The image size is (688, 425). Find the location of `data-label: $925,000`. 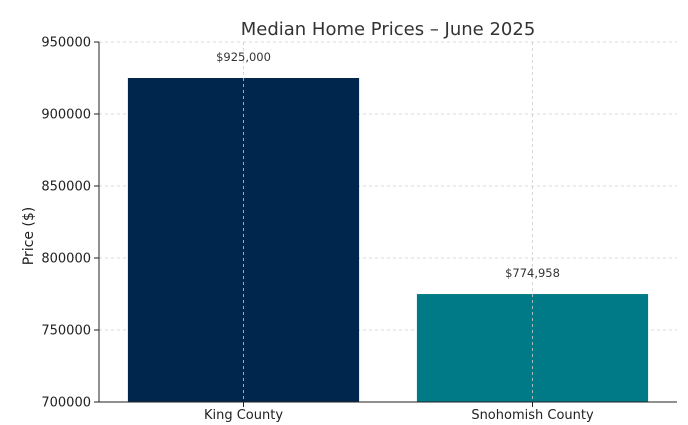

data-label: $925,000 is located at coordinates (243, 57).